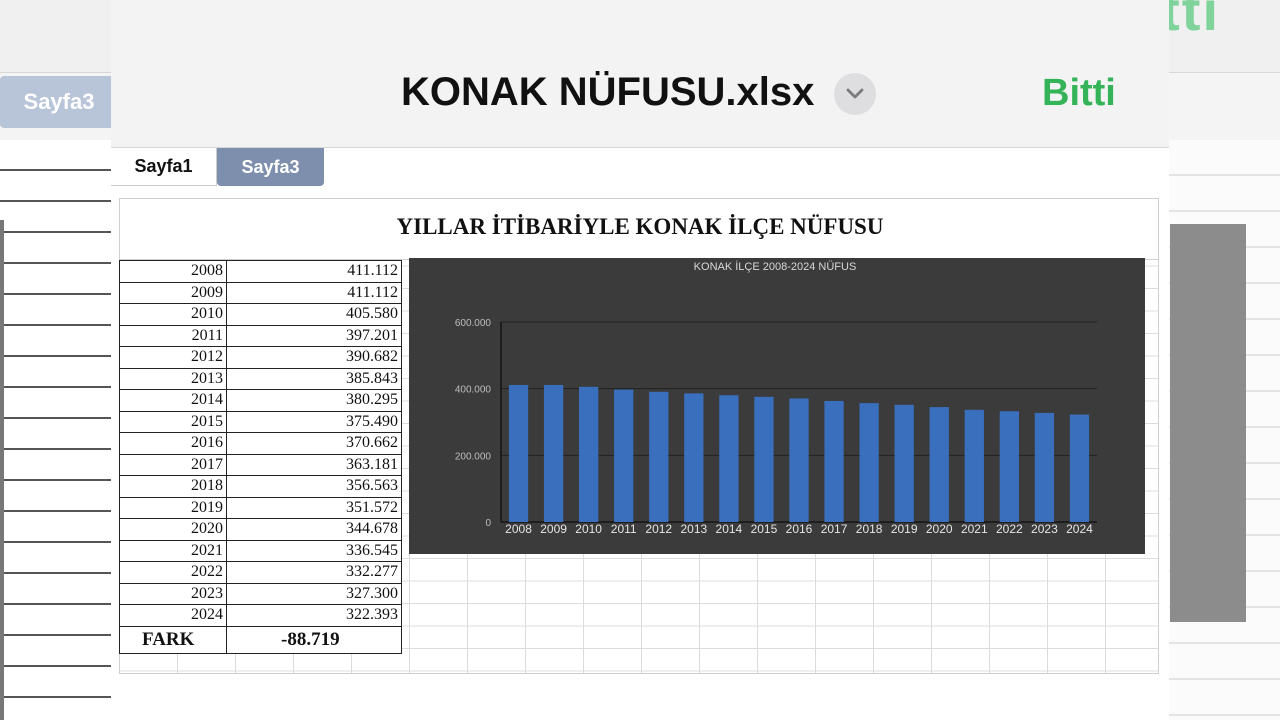 This screenshot has height=720, width=1280. What do you see at coordinates (834, 529) in the screenshot?
I see `x-tick-label: 2017` at bounding box center [834, 529].